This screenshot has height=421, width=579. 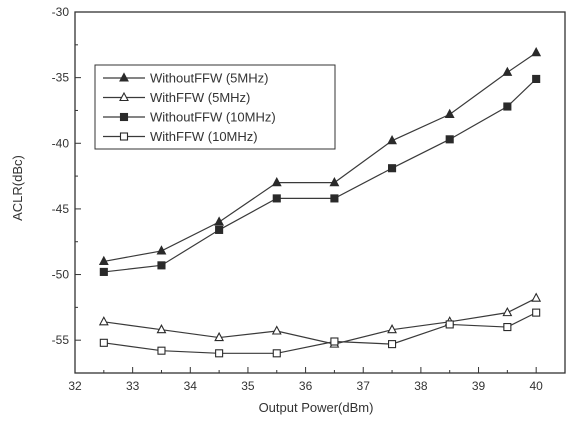 I want to click on x-tick-label: 33, so click(x=133, y=386).